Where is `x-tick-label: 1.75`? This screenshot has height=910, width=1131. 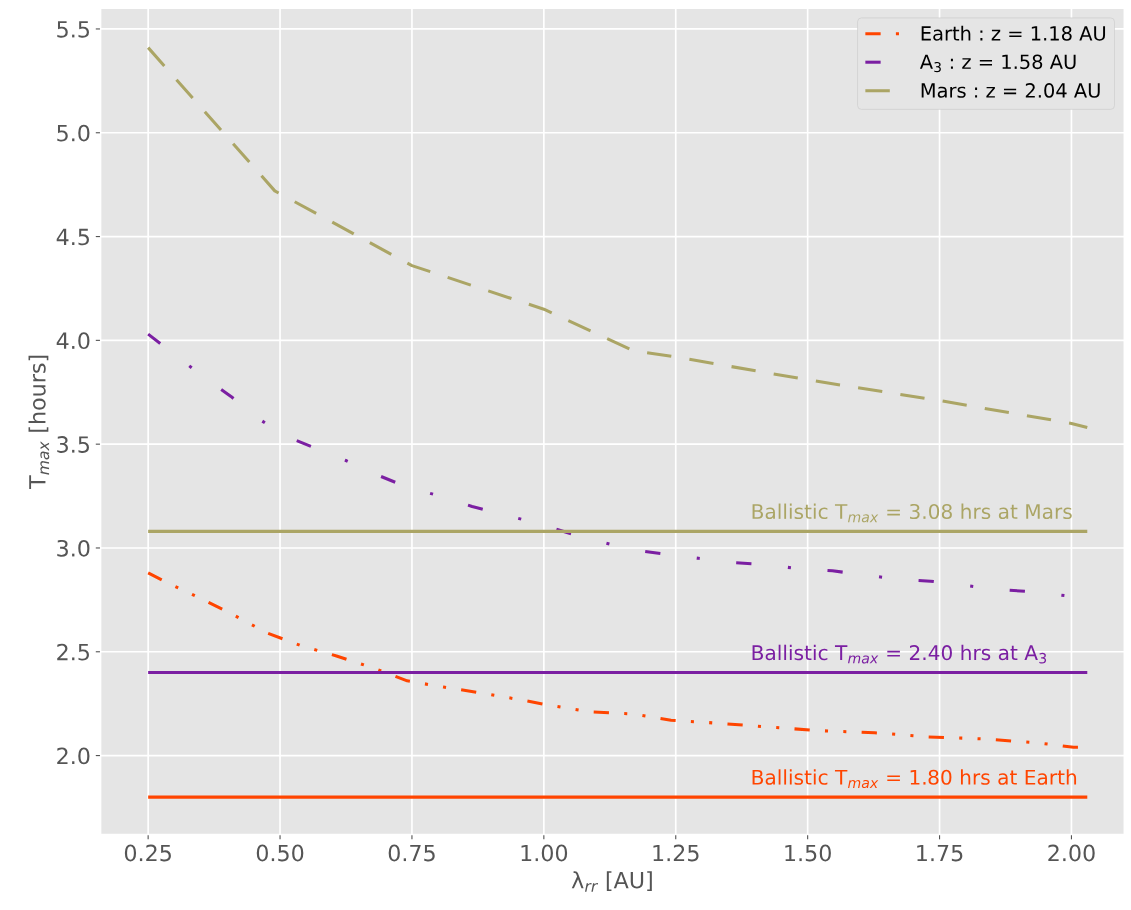 x-tick-label: 1.75 is located at coordinates (940, 853).